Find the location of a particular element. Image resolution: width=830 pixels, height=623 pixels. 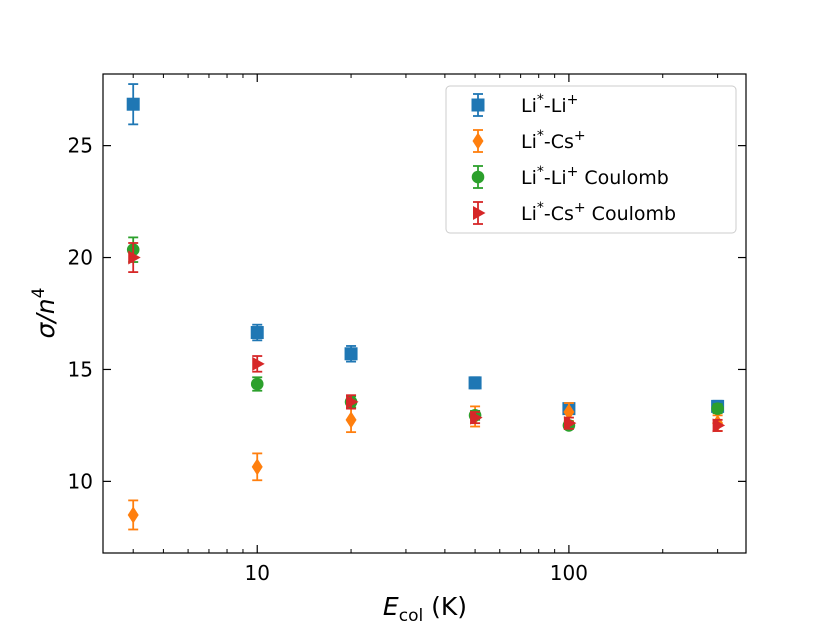

y-tick-label: 25 is located at coordinates (80, 146).